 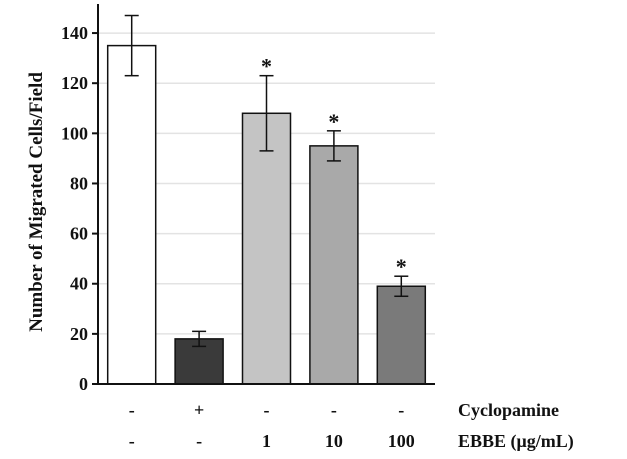 I want to click on condition-value: 1, so click(x=266, y=441).